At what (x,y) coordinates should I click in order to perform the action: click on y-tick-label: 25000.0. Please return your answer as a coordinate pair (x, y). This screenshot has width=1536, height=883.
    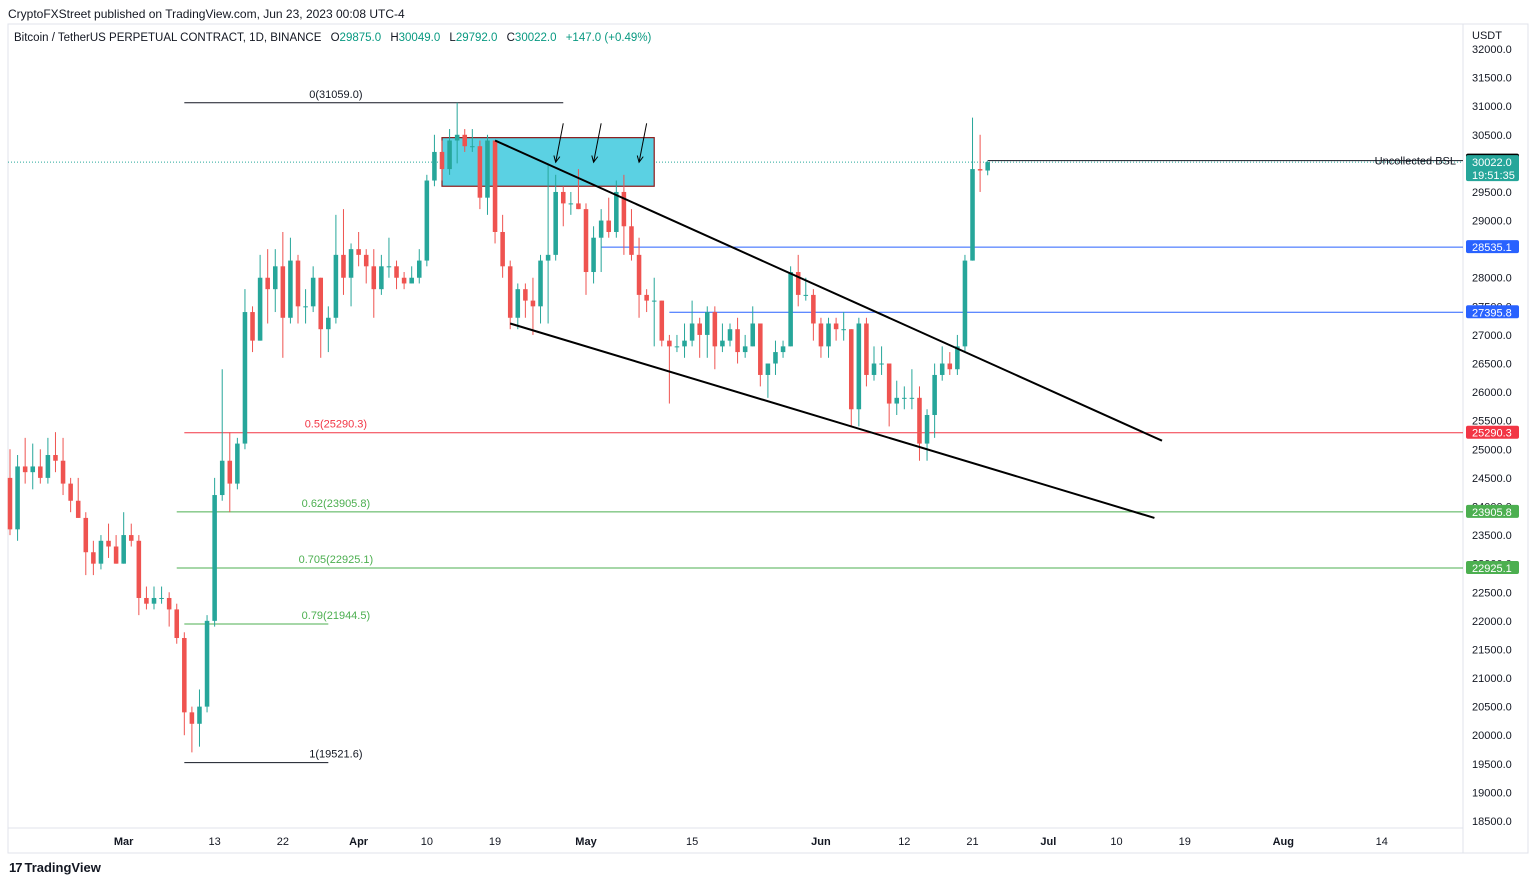
    Looking at the image, I should click on (1492, 450).